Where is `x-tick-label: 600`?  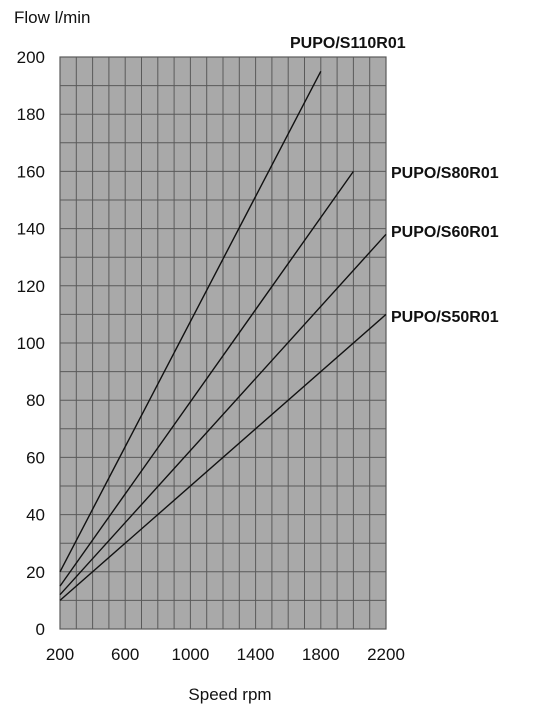
x-tick-label: 600 is located at coordinates (125, 654).